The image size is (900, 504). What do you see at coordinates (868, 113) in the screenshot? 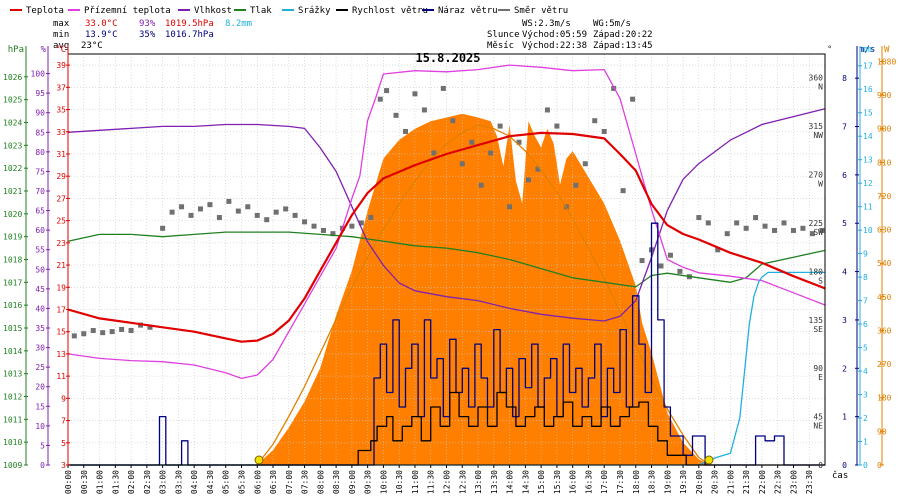
I see `mm-tick-label: 15` at bounding box center [868, 113].